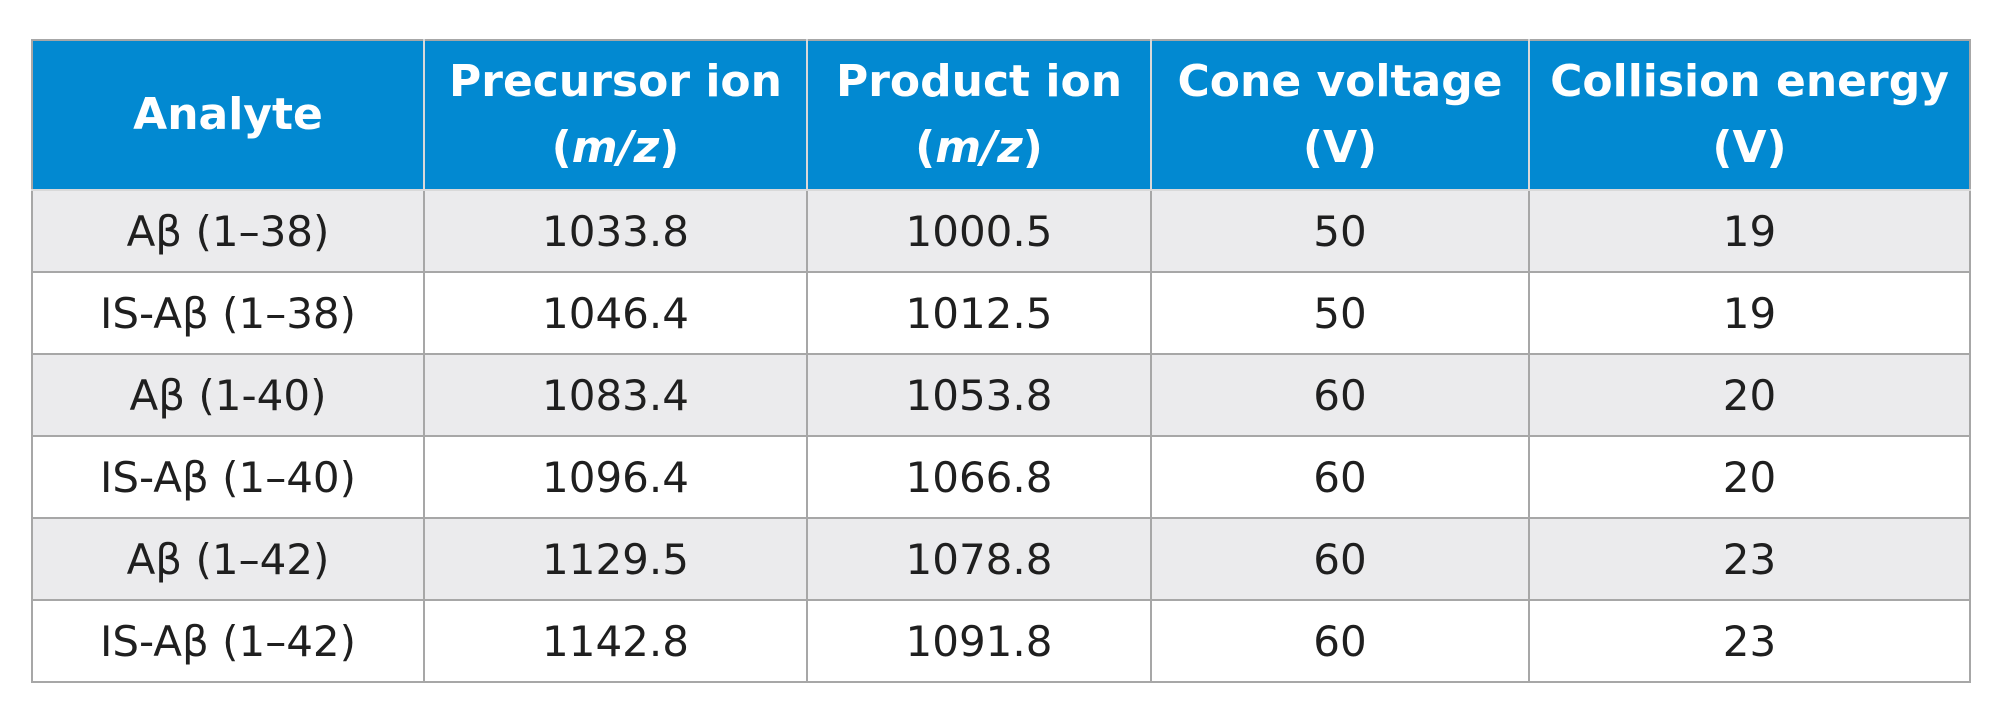 This screenshot has width=2000, height=720. I want to click on header-collision-label: Collision energy, so click(1749, 81).